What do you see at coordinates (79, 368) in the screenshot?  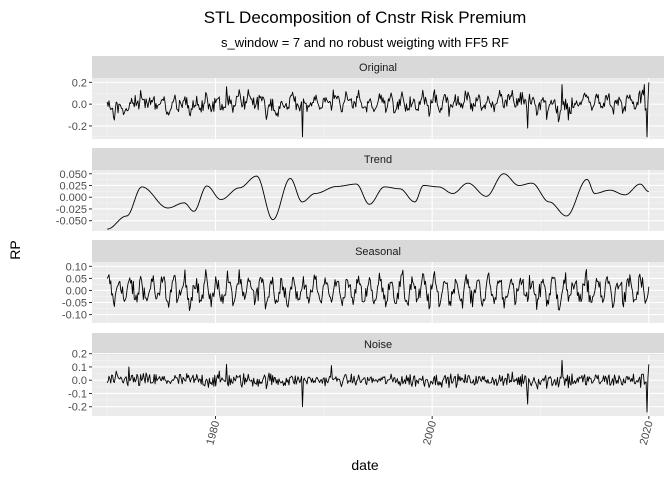 I see `y-tick-label: 0.1` at bounding box center [79, 368].